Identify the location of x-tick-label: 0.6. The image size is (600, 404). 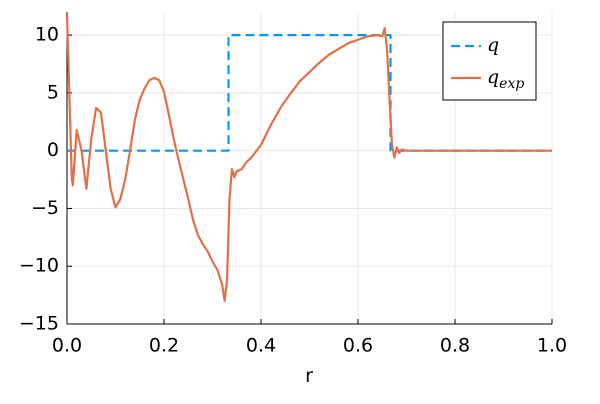
(358, 346).